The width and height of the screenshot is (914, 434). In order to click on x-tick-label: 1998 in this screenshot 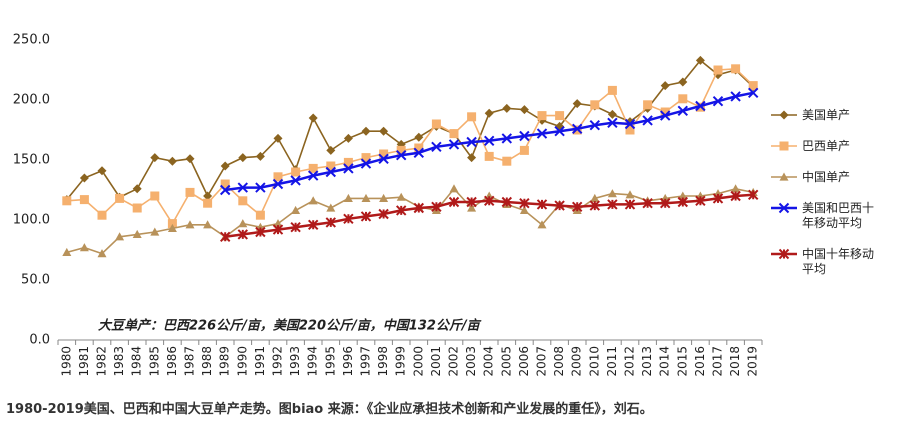, I will do `click(383, 361)`.